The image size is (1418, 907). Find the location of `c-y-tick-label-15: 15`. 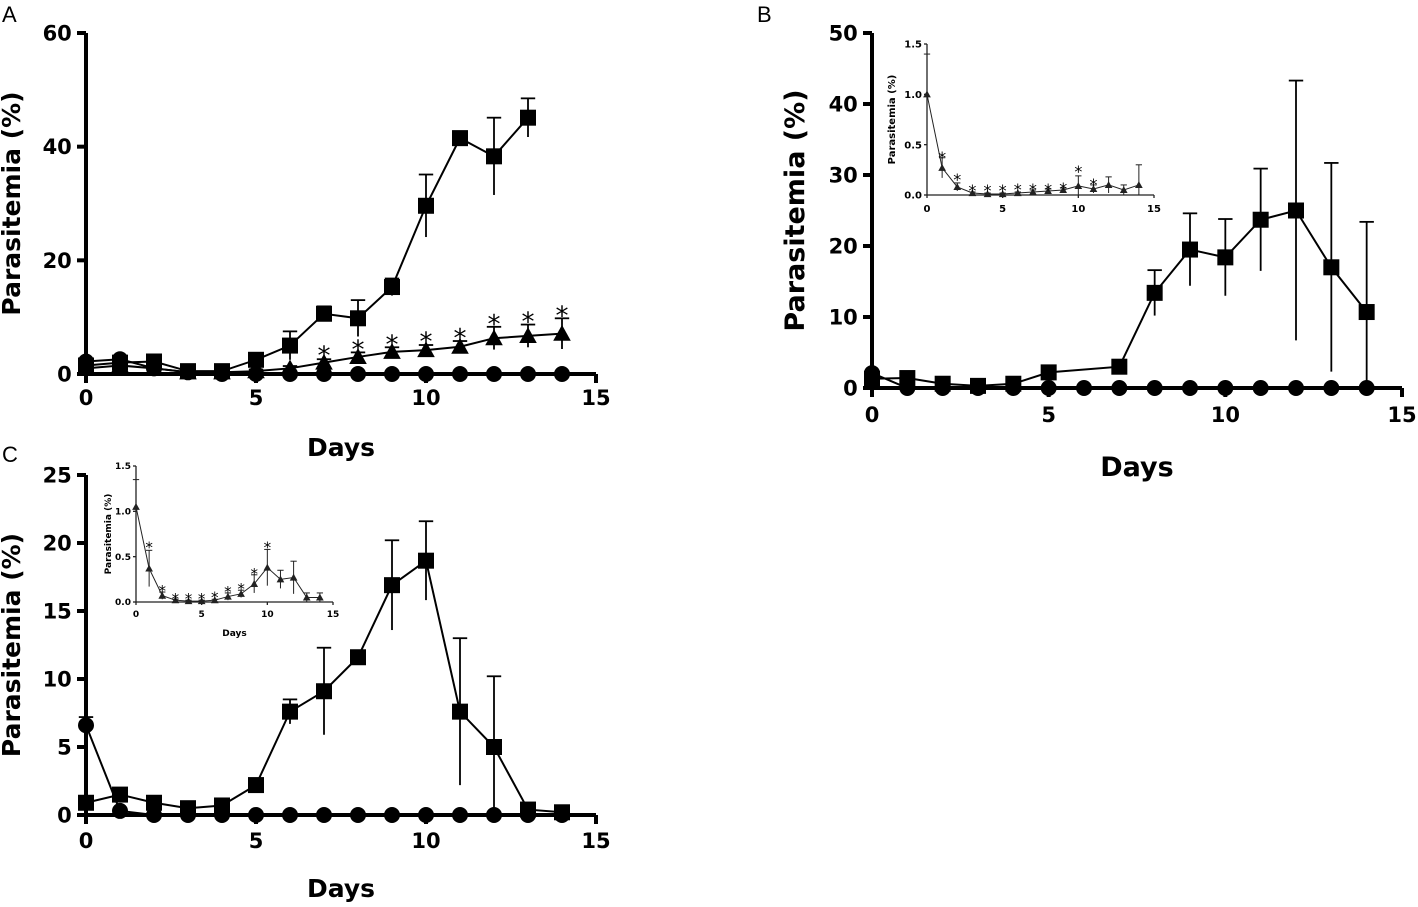

c-y-tick-label-15: 15 is located at coordinates (57, 612).